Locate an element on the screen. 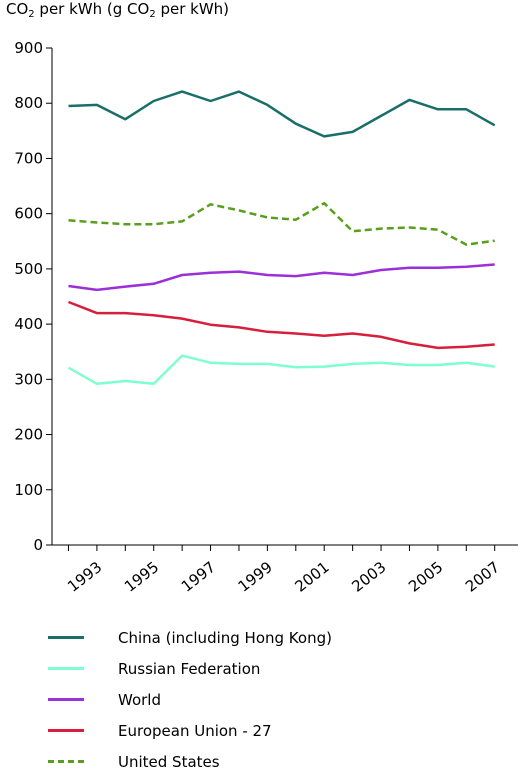 The image size is (523, 777). legend-item: Russian Federation is located at coordinates (190, 668).